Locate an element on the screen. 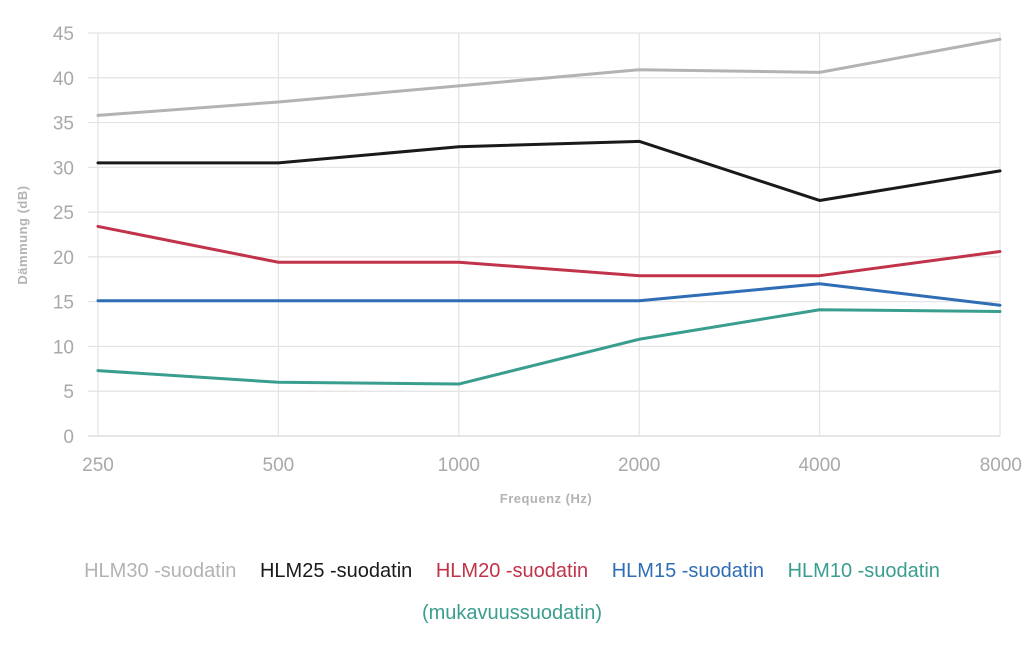 The height and width of the screenshot is (650, 1024). y-tick-label: 40 is located at coordinates (63, 79).